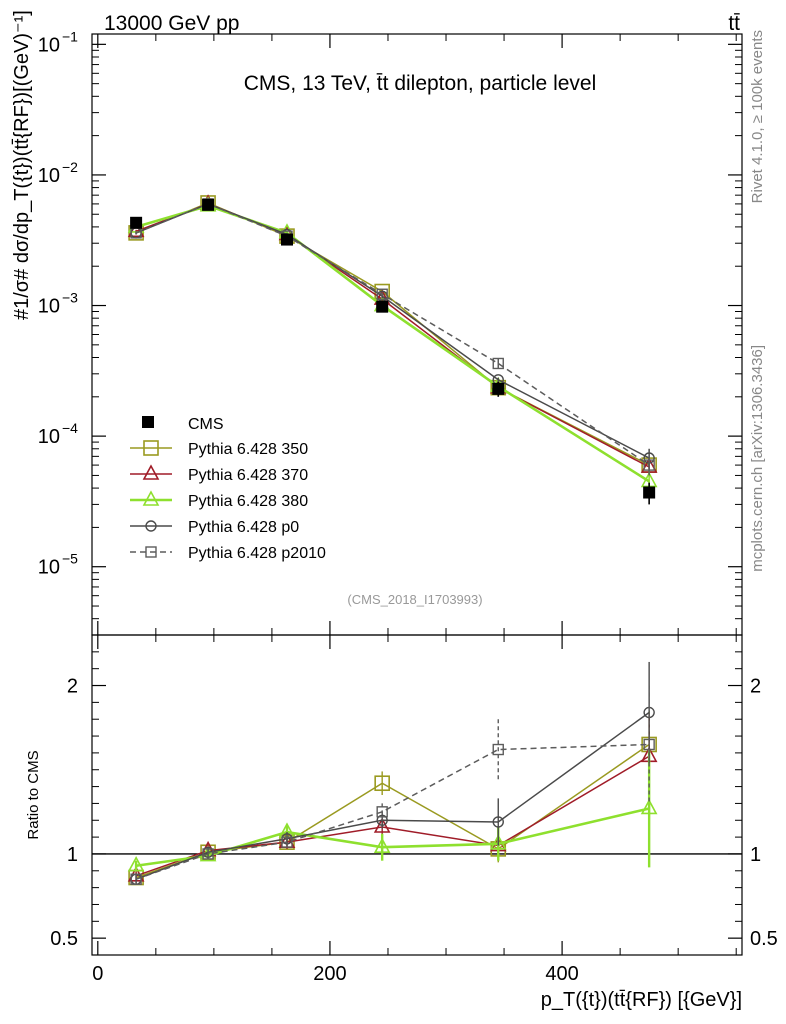 The width and height of the screenshot is (786, 1024). What do you see at coordinates (757, 458) in the screenshot?
I see `mcplots-label: mcplots.cern.ch [arXiv:1306.3436]` at bounding box center [757, 458].